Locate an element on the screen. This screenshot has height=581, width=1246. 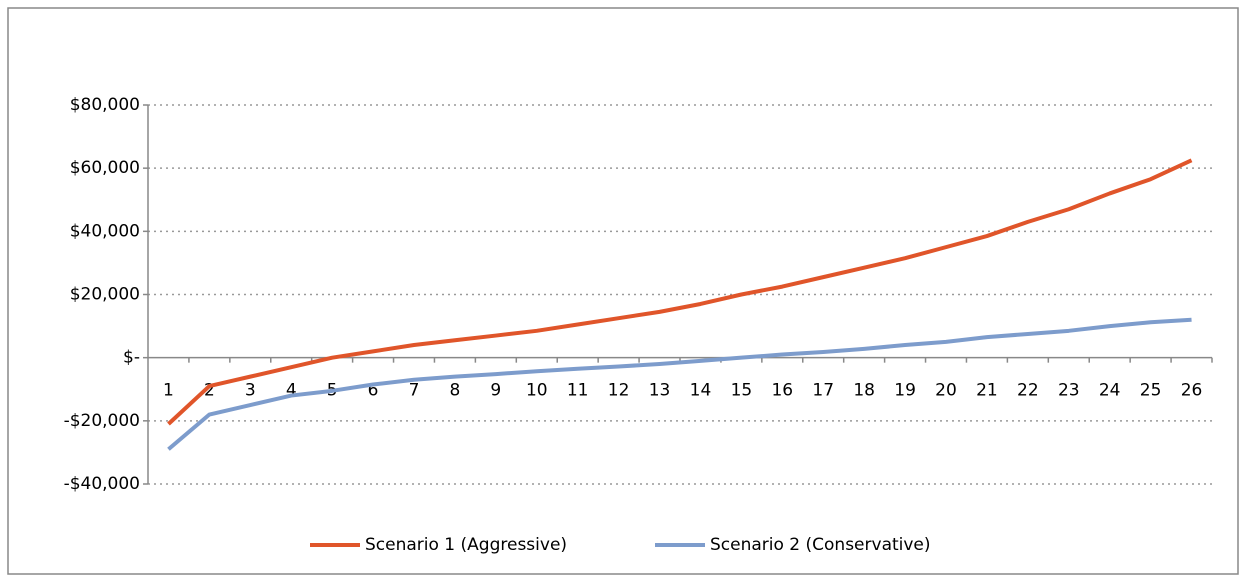
x-tick-label: 19 is located at coordinates (905, 391).